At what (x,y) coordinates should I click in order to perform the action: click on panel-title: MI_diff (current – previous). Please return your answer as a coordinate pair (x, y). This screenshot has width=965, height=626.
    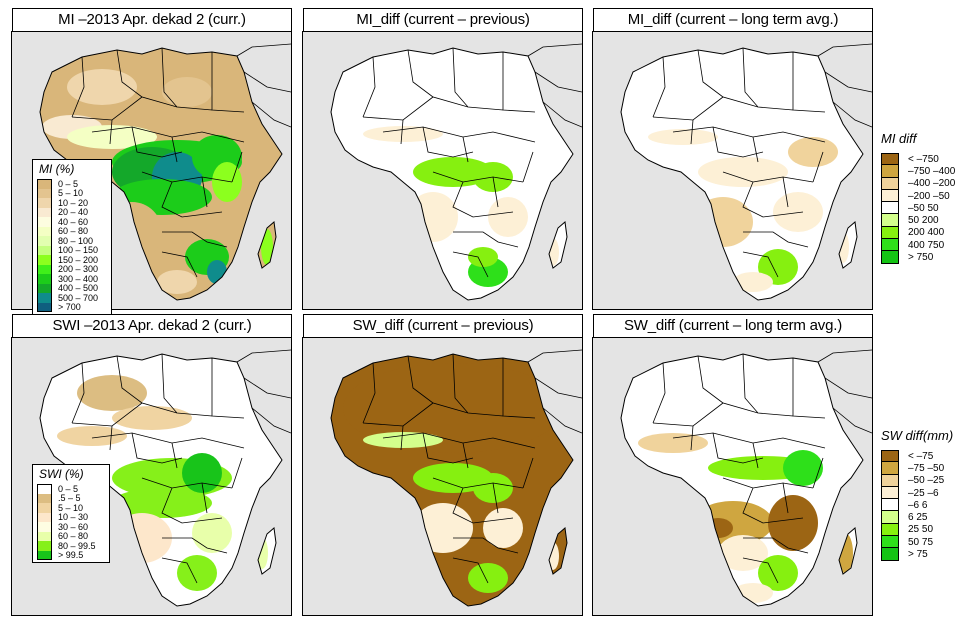
    Looking at the image, I should click on (443, 20).